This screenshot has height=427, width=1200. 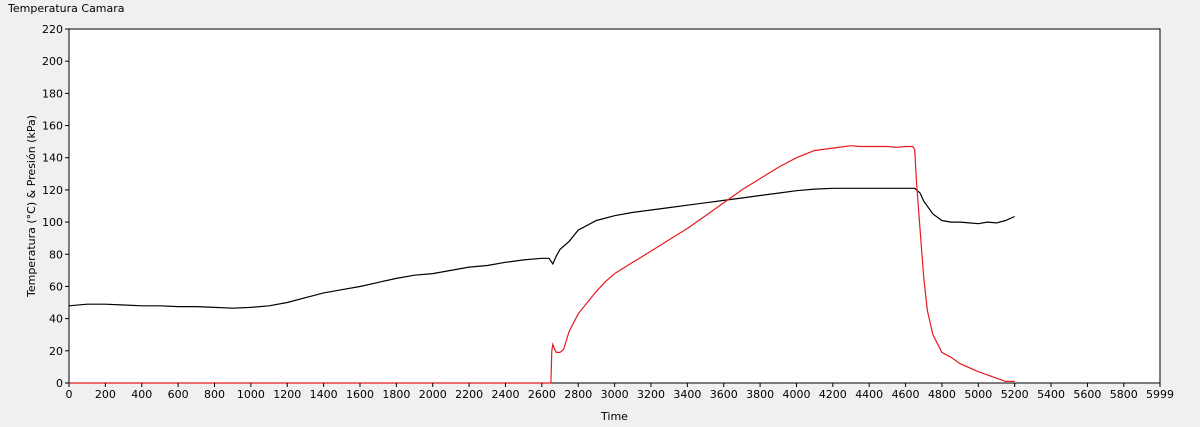 What do you see at coordinates (906, 394) in the screenshot?
I see `x-tick-label: 4600` at bounding box center [906, 394].